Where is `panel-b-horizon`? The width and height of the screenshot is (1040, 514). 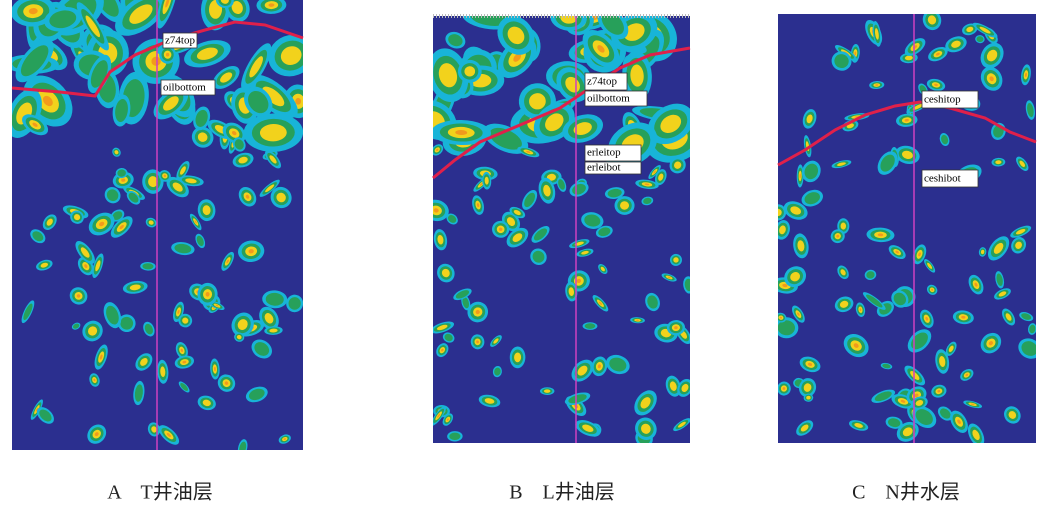
panel-b-horizon is located at coordinates (561, 113).